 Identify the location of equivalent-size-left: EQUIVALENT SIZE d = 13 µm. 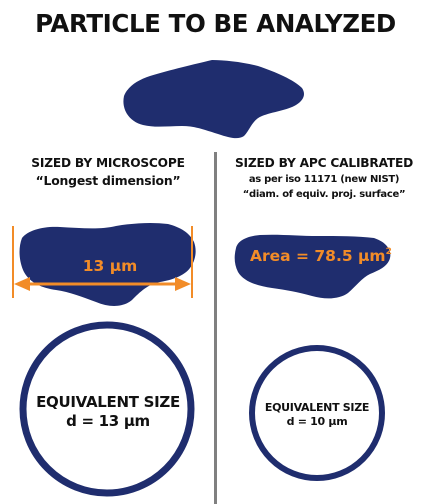
(108, 412).